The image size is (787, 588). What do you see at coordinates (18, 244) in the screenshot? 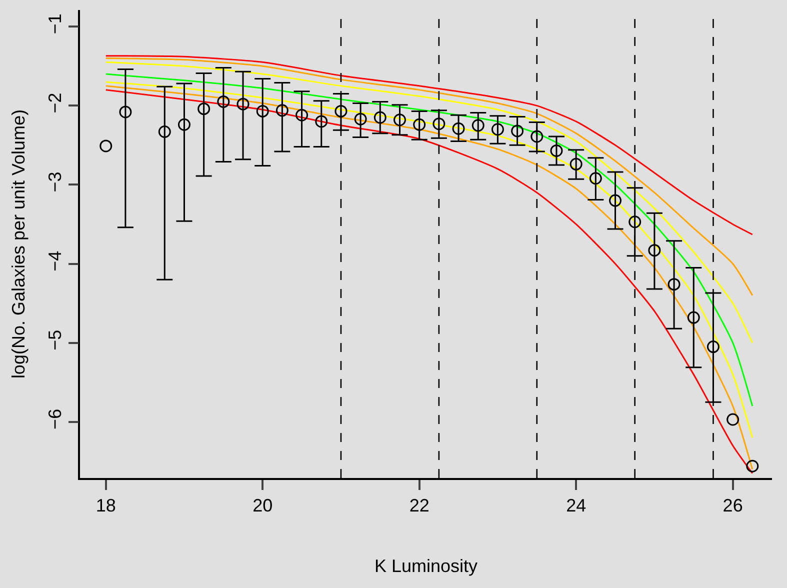
I see `y-axis-title: log(No. Galaxies per unit Volume)` at bounding box center [18, 244].